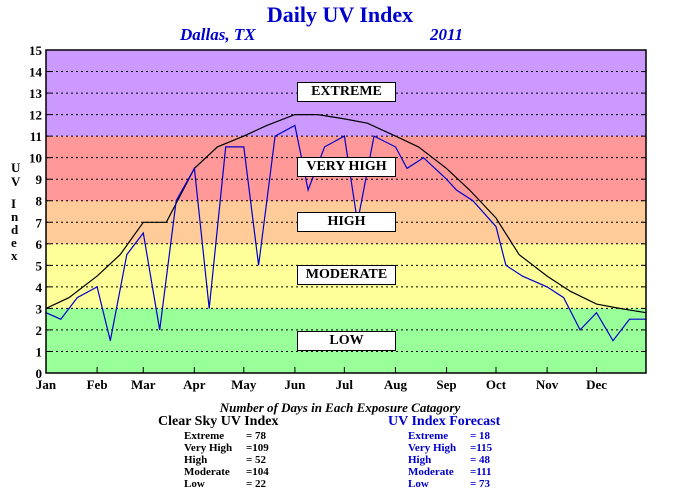 This screenshot has height=500, width=680. What do you see at coordinates (15, 216) in the screenshot?
I see `ylabel-letter: n` at bounding box center [15, 216].